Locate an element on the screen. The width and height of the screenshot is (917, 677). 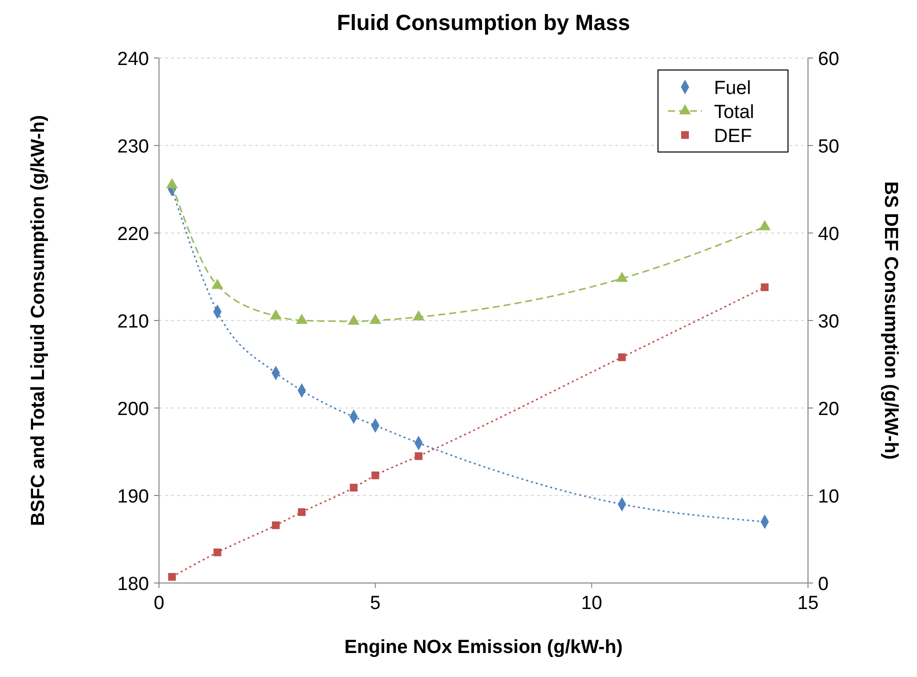
y2-tick-label: 20 is located at coordinates (829, 409).